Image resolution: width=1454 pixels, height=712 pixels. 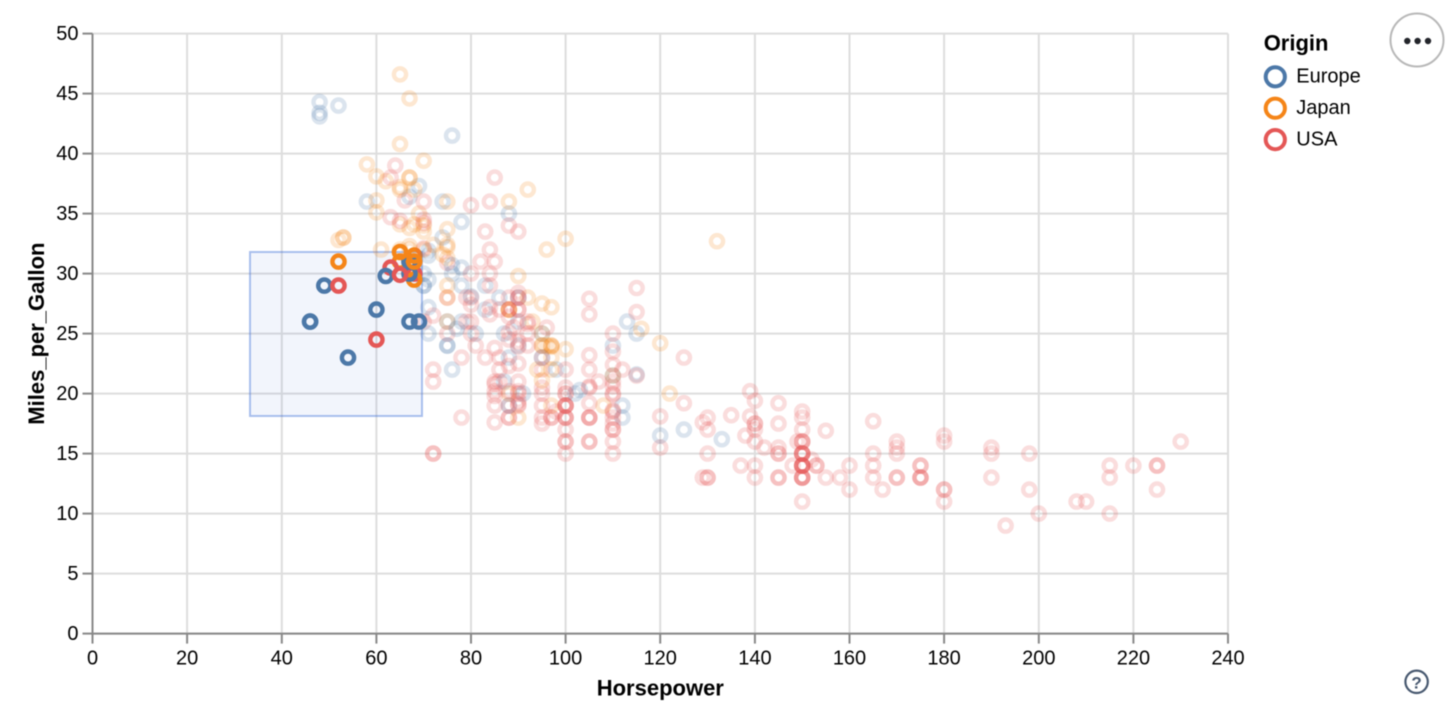 What do you see at coordinates (72, 574) in the screenshot?
I see `svg-text: 5` at bounding box center [72, 574].